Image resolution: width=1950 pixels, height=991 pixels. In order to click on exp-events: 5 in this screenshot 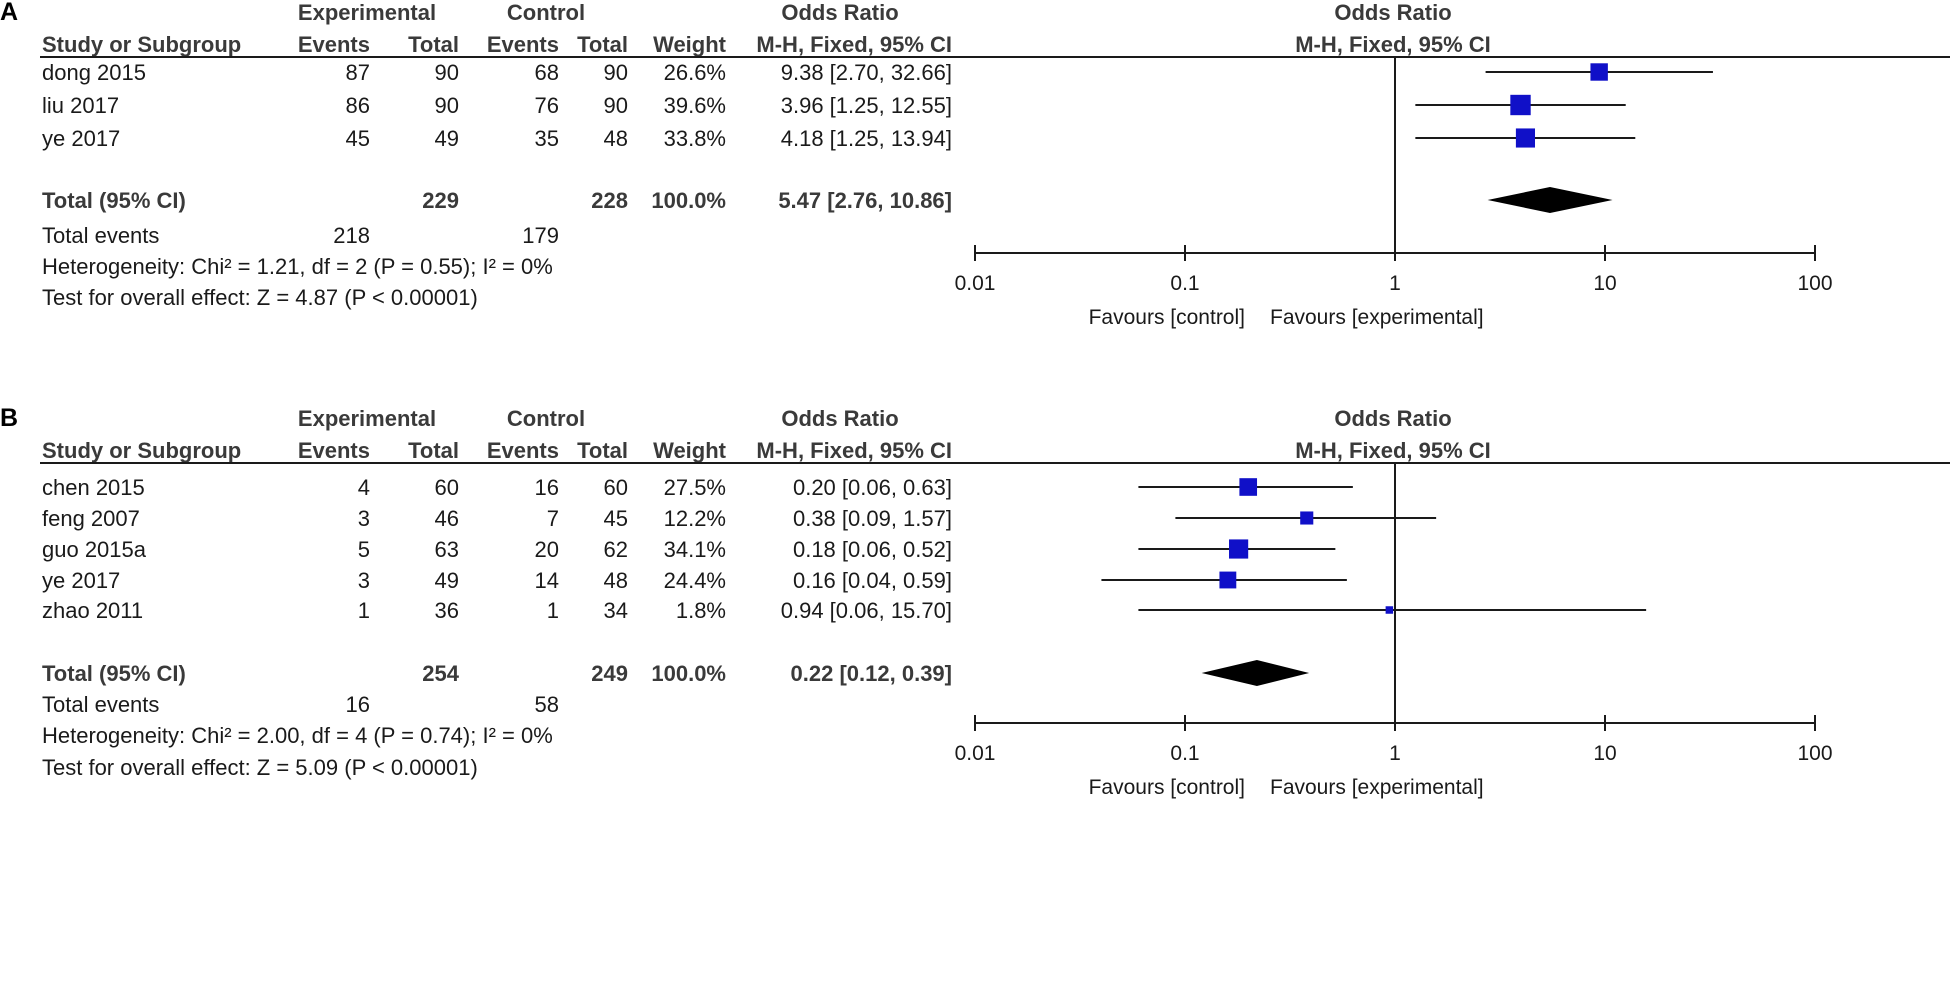, I will do `click(364, 549)`.